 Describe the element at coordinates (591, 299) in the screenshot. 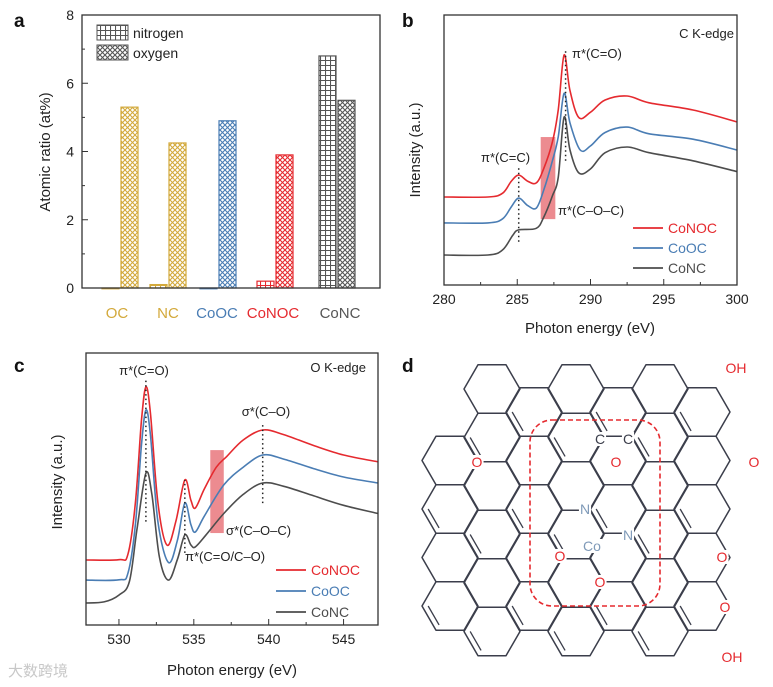

I see `x-tick-label: 290` at that location.